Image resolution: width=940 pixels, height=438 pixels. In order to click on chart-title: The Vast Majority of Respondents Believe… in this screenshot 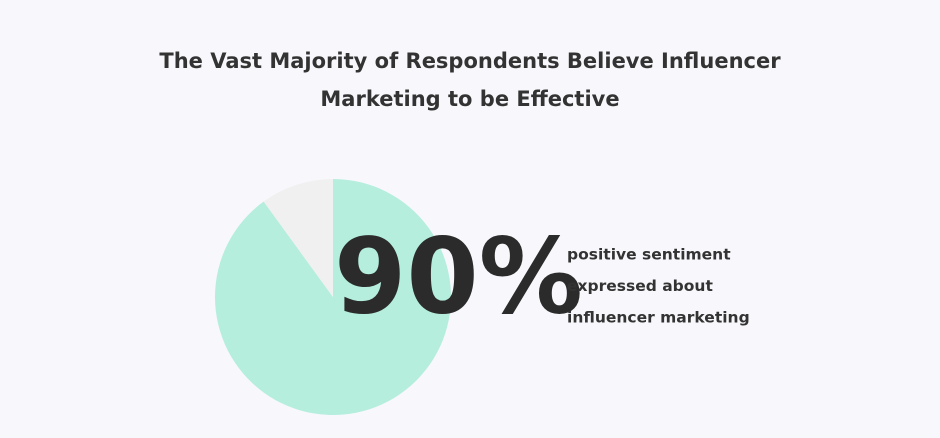, I will do `click(470, 80)`.